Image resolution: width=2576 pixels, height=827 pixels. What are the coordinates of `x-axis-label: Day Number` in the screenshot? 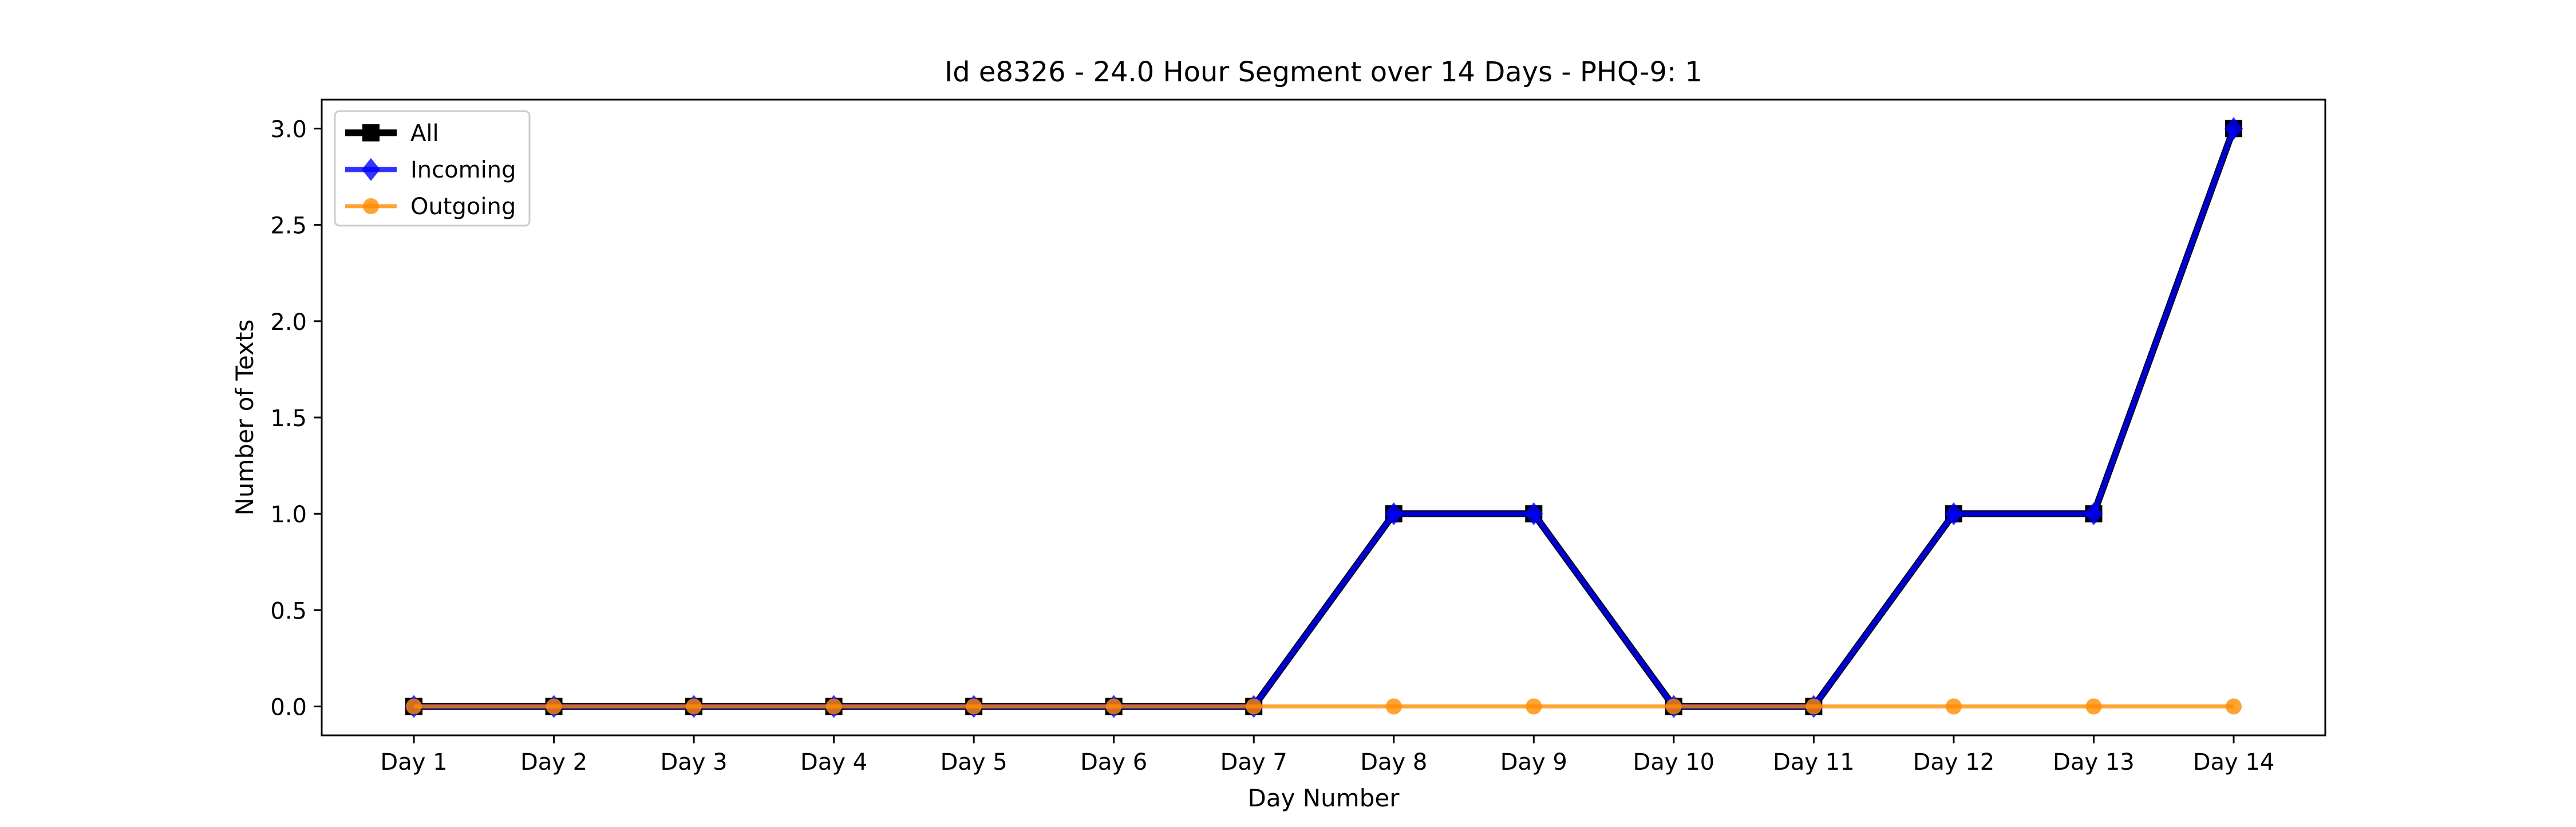 It's located at (1323, 798).